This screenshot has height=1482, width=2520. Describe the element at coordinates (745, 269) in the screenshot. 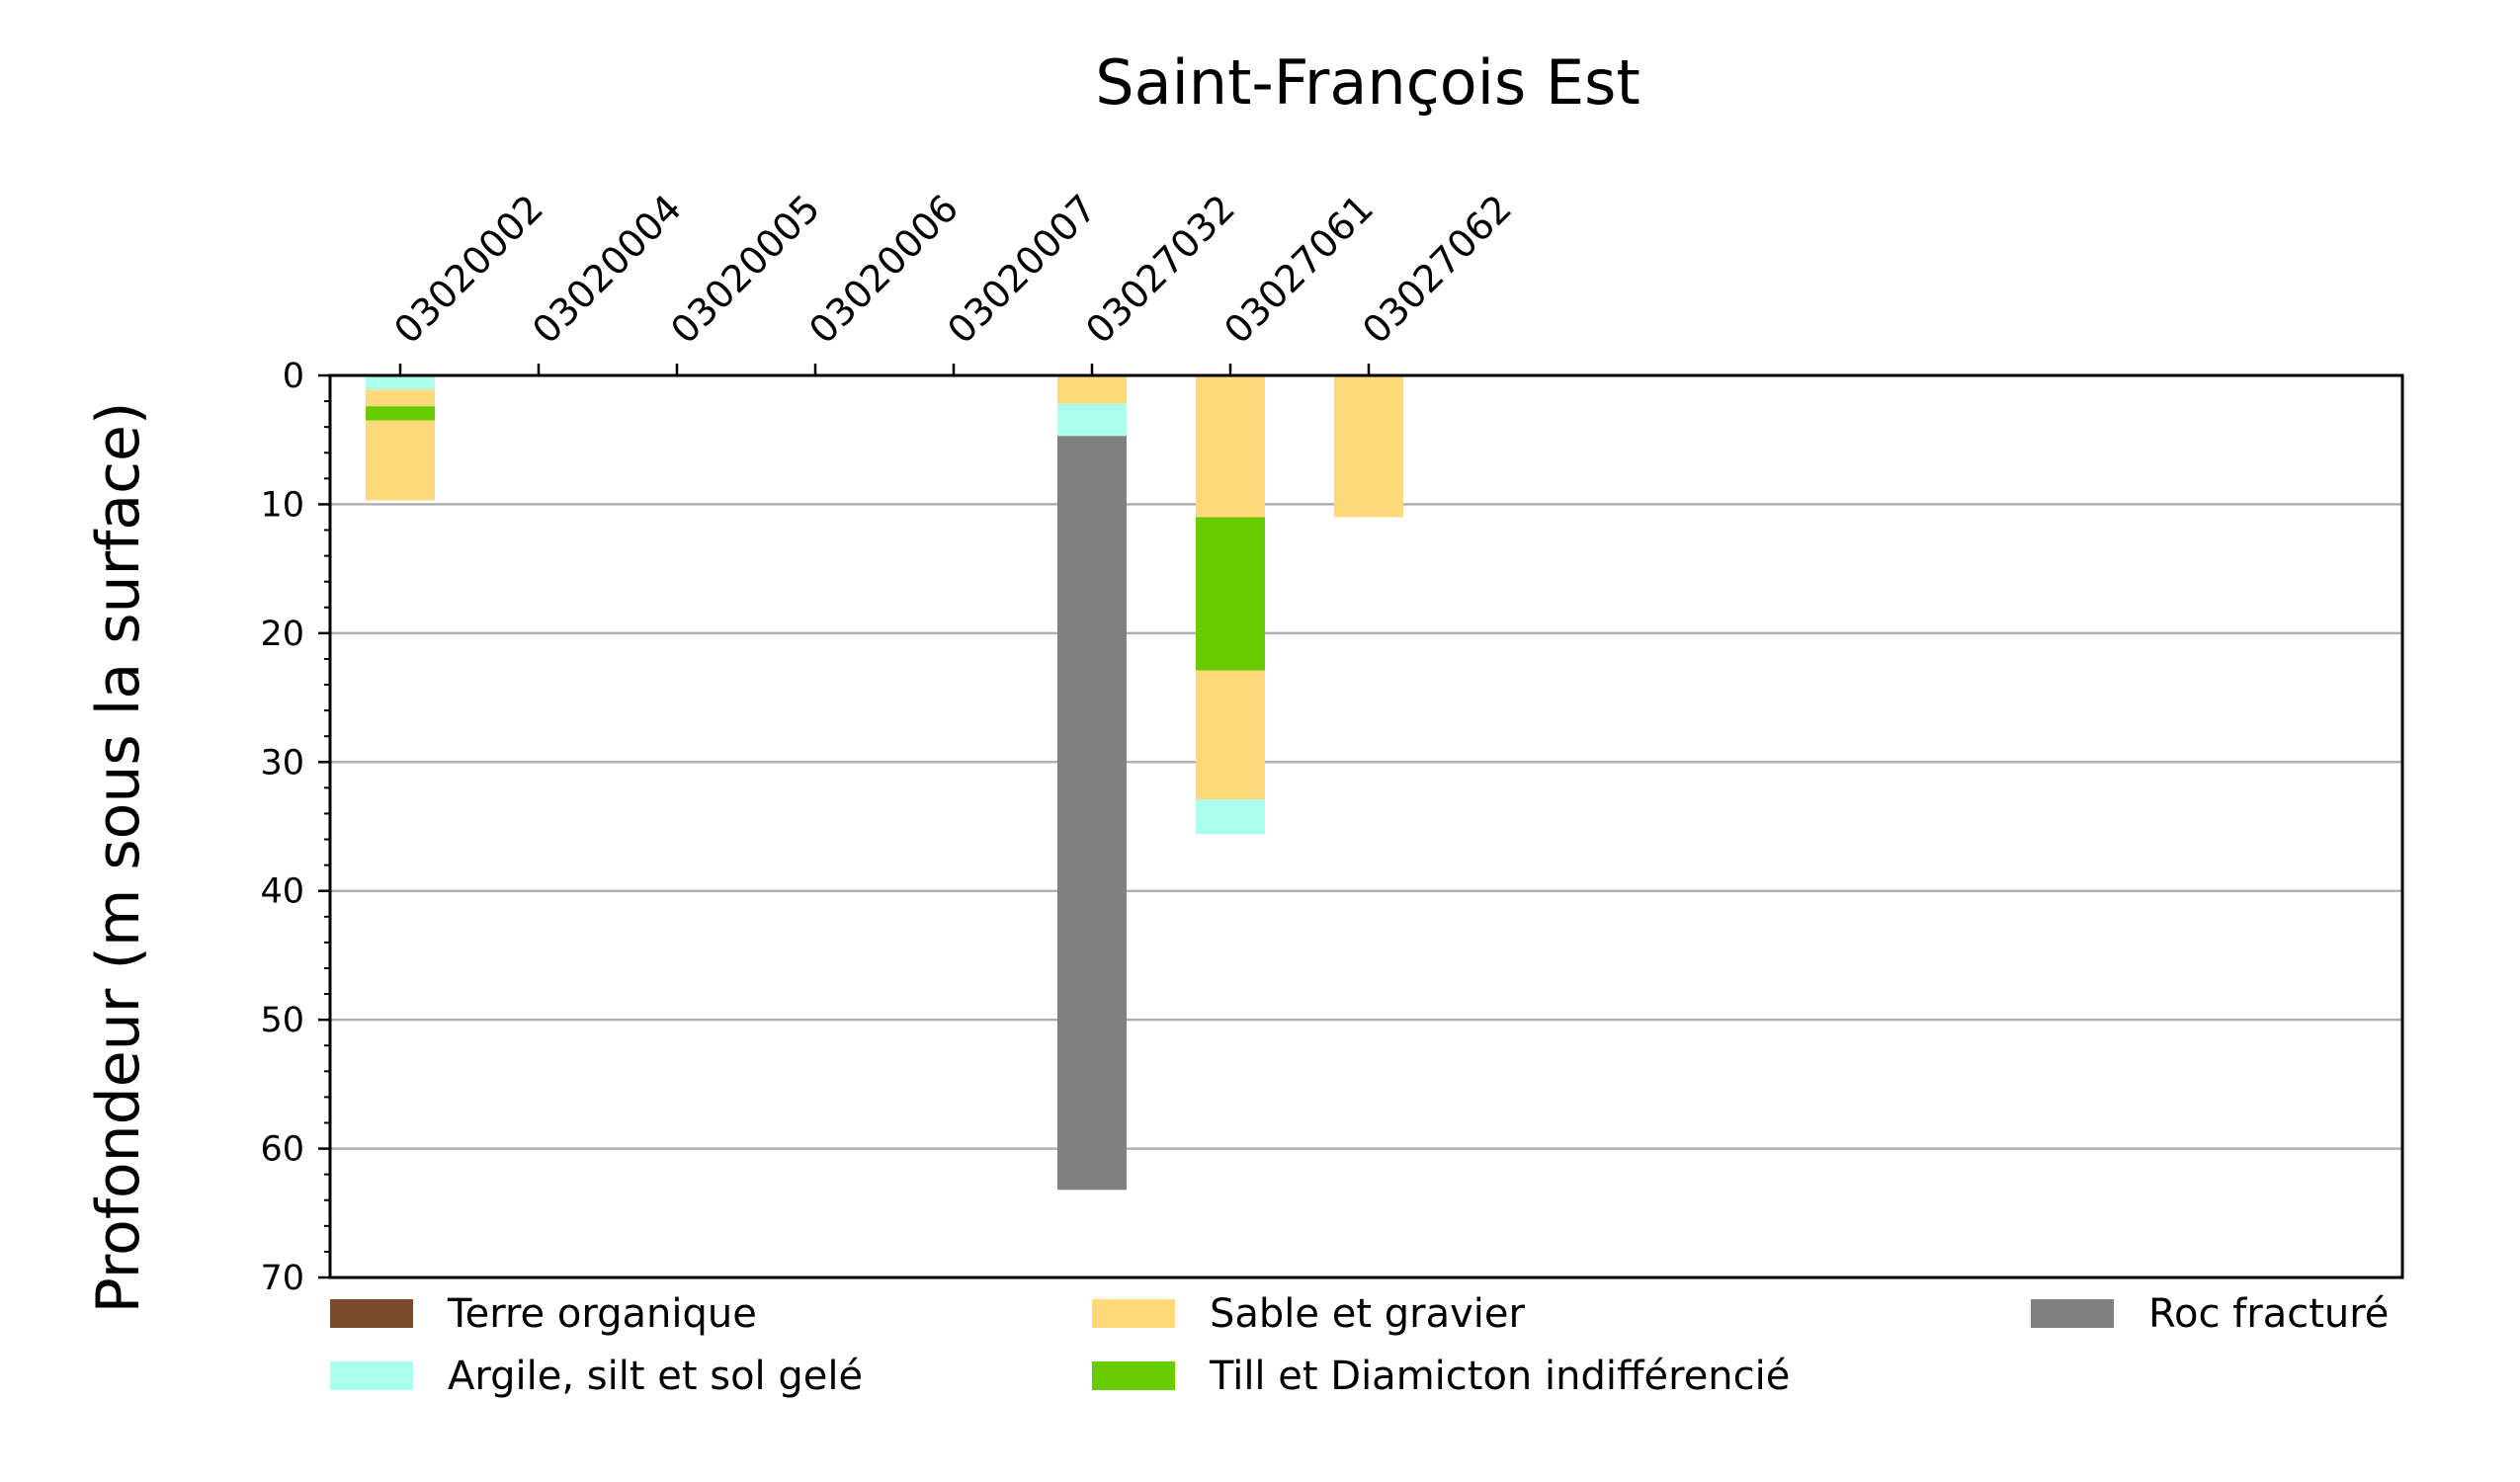

I see `column-label: 03020005` at that location.